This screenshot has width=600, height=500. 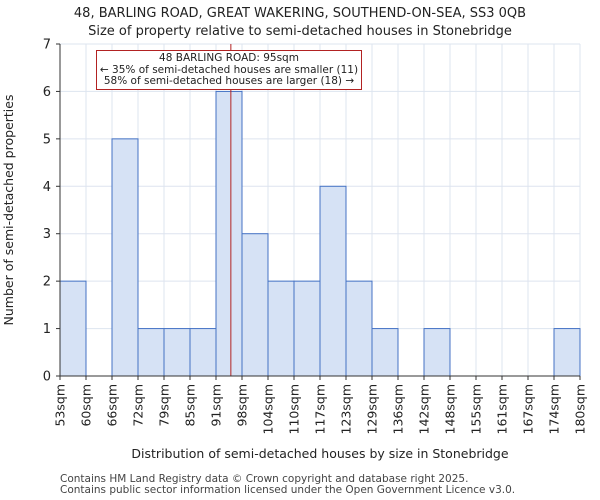 What do you see at coordinates (216, 405) in the screenshot?
I see `x-tick-label-91sqm: 91sqm` at bounding box center [216, 405].